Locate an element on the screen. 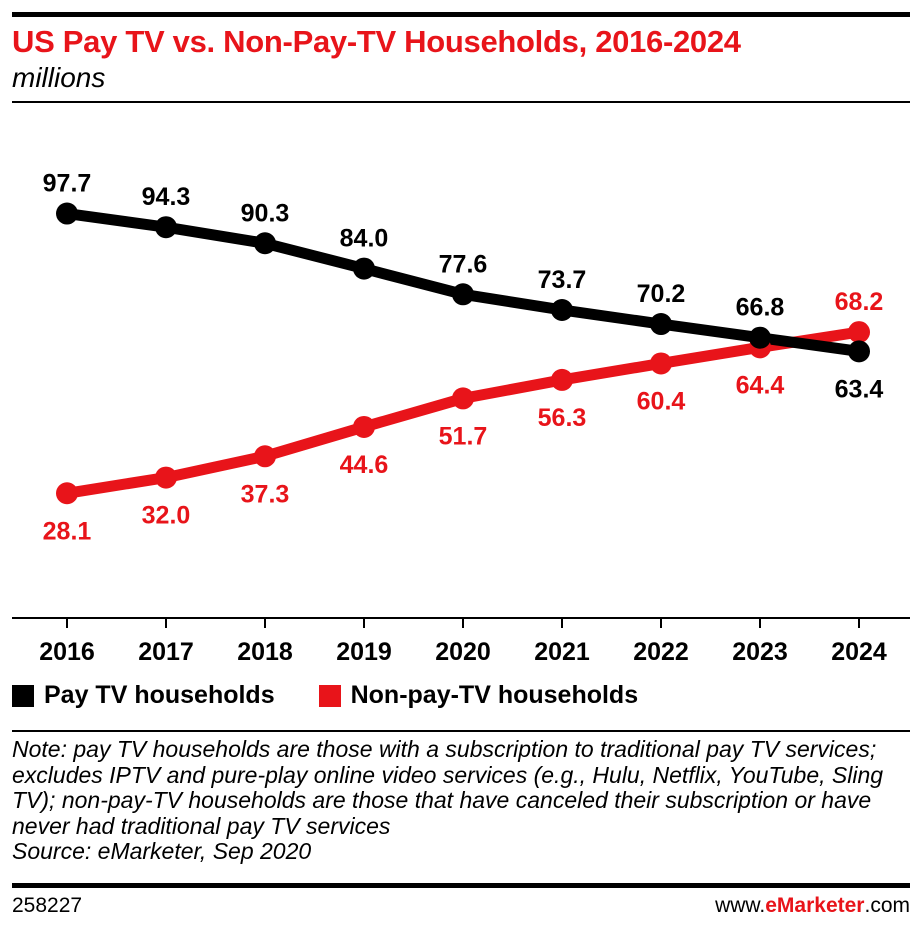 The image size is (922, 928). data-label-0: 66.8 is located at coordinates (760, 308).